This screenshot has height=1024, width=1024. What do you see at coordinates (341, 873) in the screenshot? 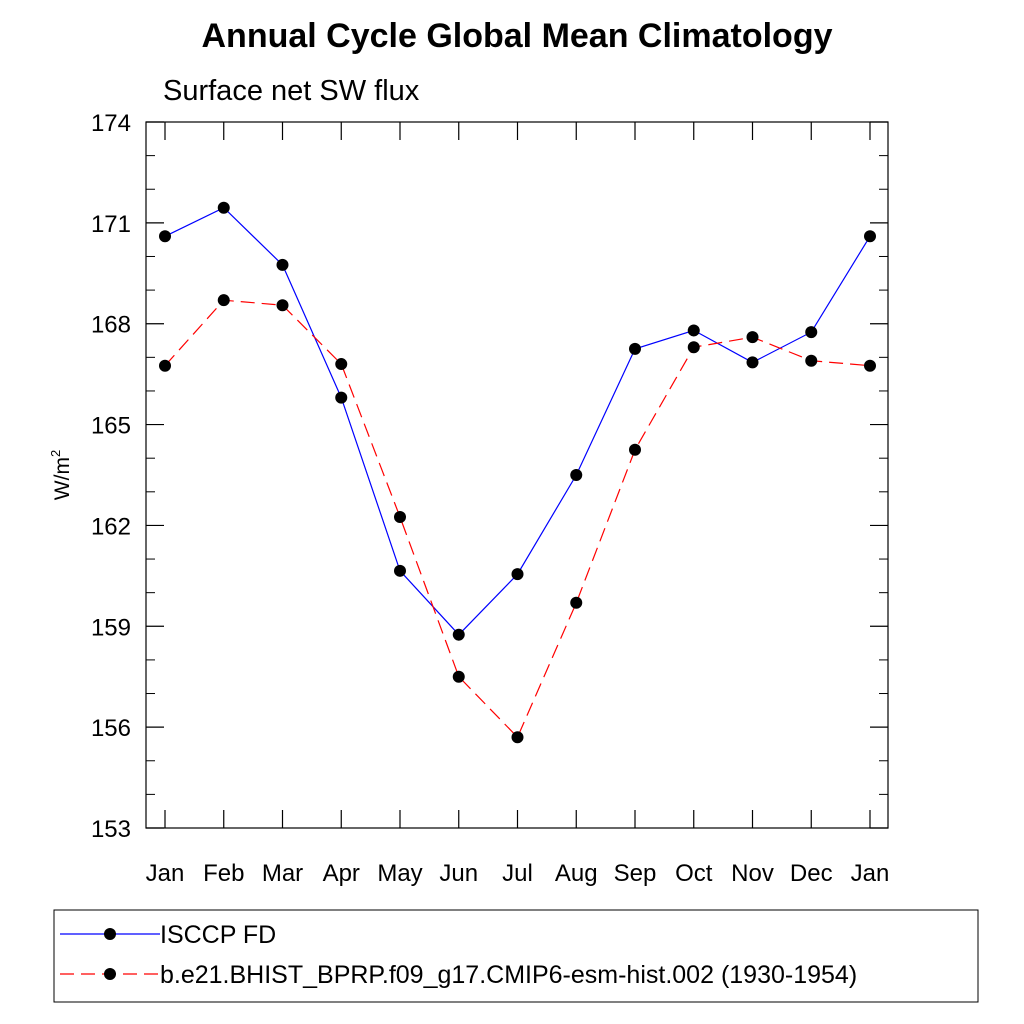
I see `x-tick-label: Apr` at bounding box center [341, 873].